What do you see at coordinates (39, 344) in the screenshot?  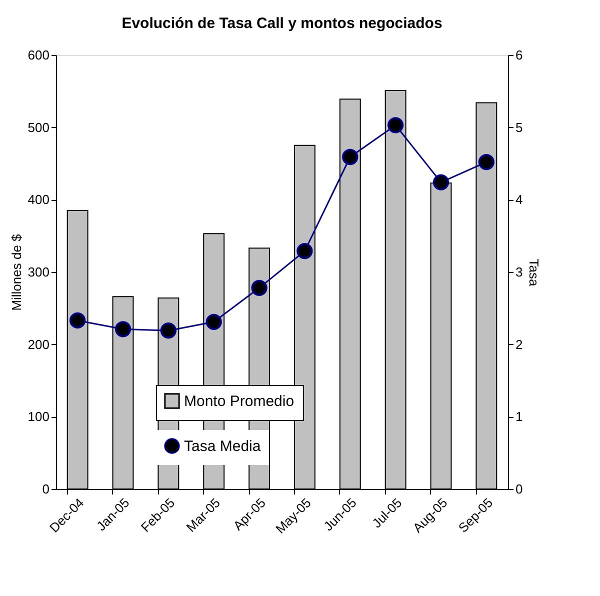 I see `y-tick-label: 200` at bounding box center [39, 344].